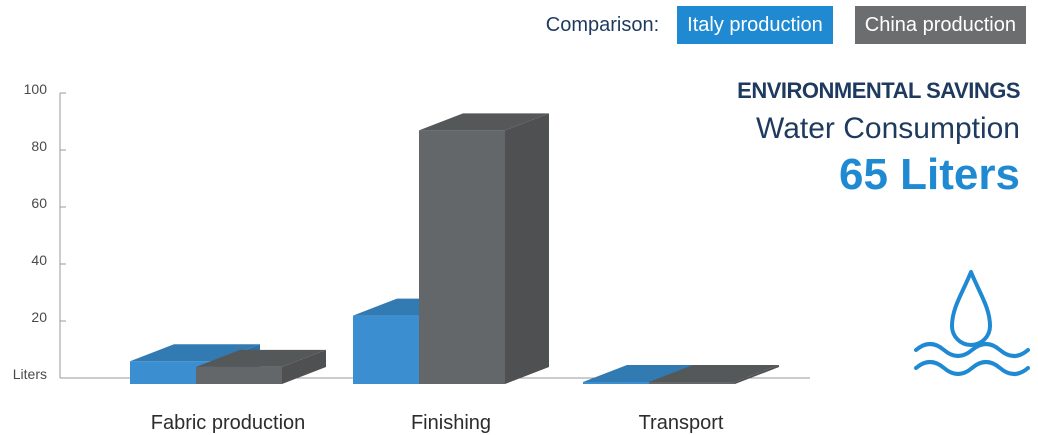  I want to click on legend-italy-production-button: Italy production, so click(755, 25).